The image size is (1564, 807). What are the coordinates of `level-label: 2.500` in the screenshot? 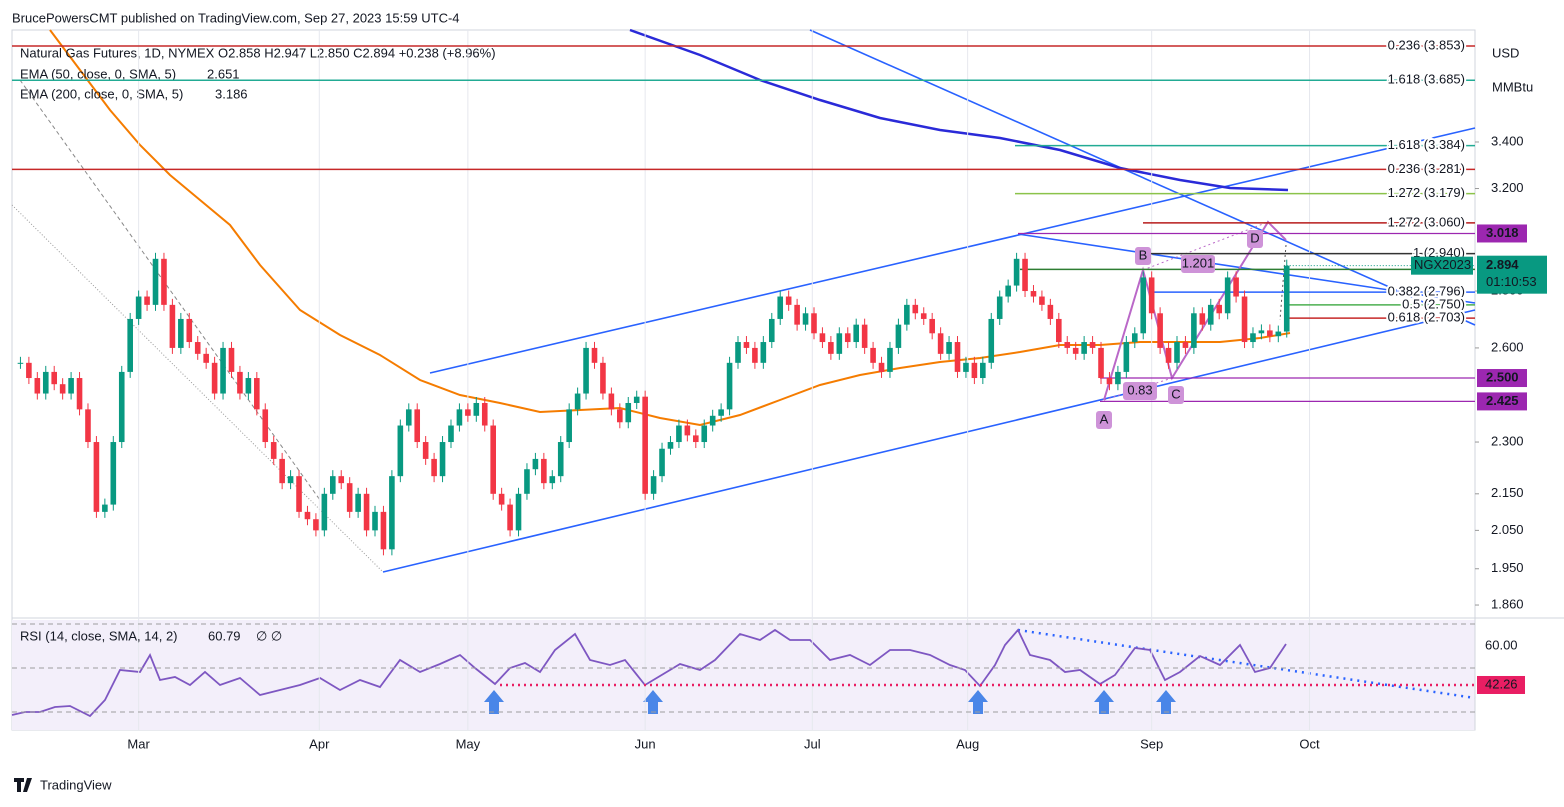 It's located at (1502, 376).